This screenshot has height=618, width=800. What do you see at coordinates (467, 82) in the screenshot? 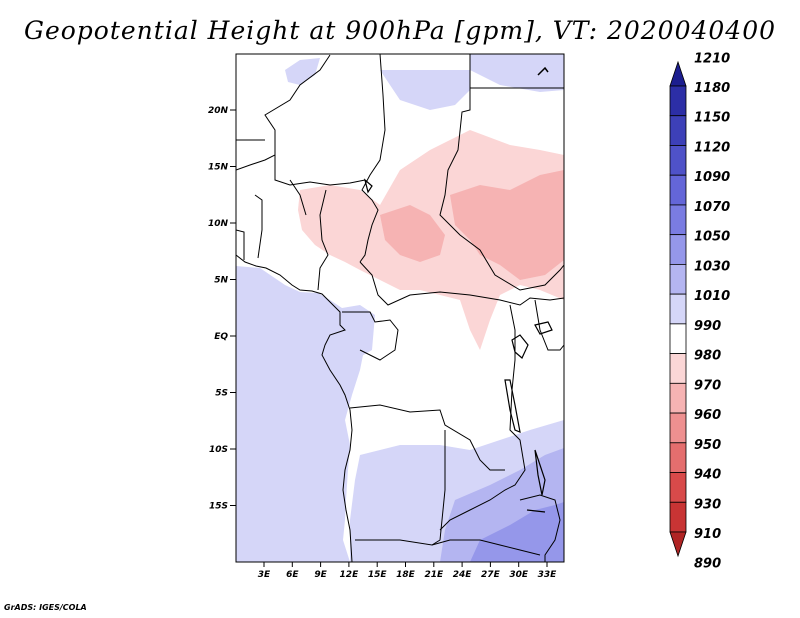
I see `north-shade` at bounding box center [467, 82].